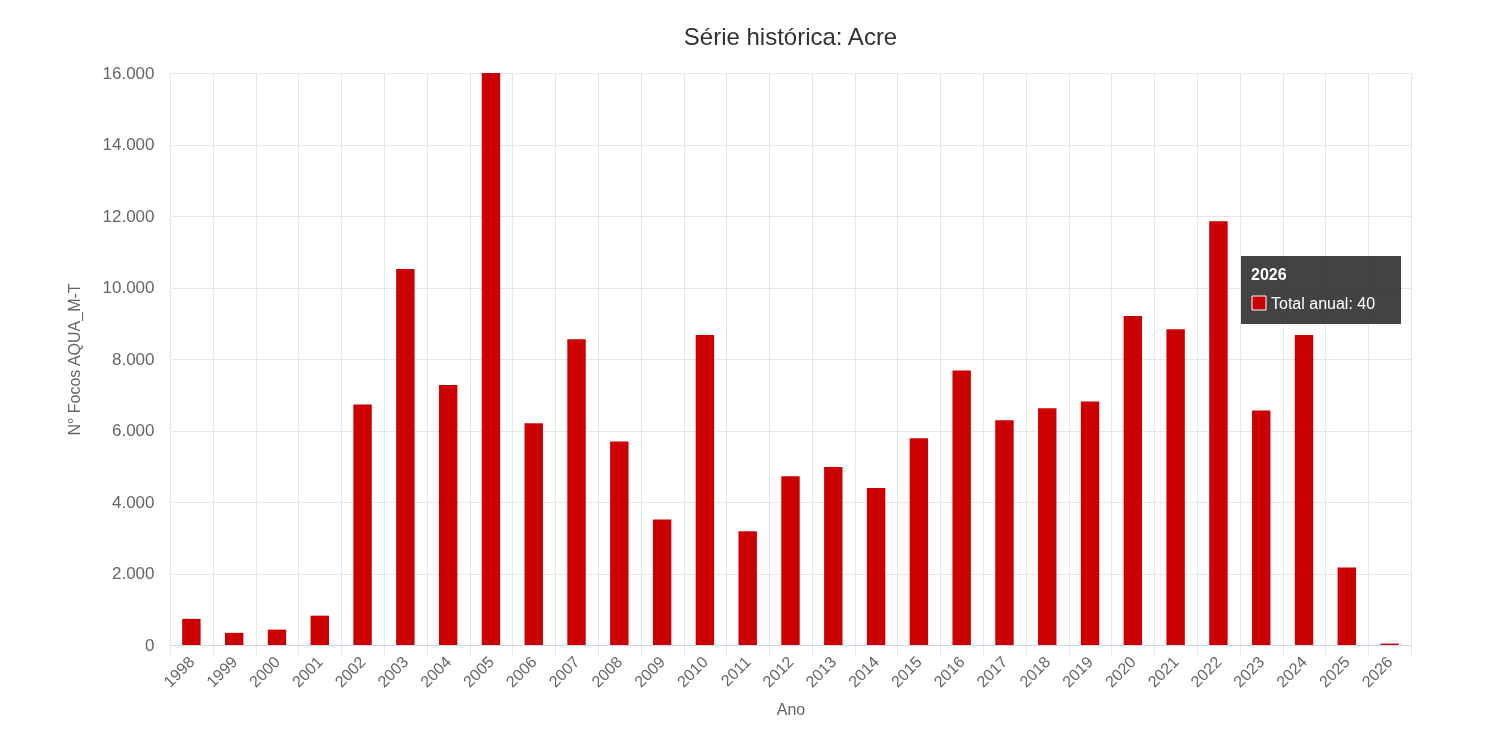 The width and height of the screenshot is (1499, 744). Describe the element at coordinates (791, 710) in the screenshot. I see `x-axis-title: Ano` at that location.